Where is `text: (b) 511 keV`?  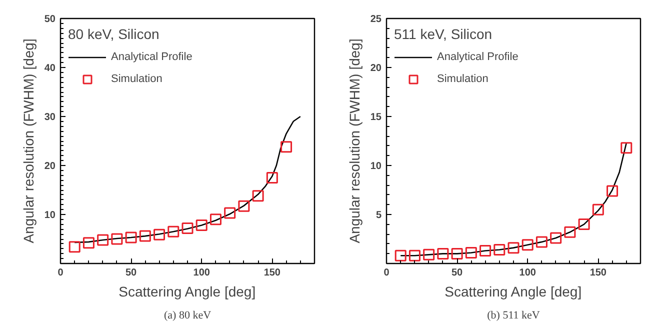 text: (b) 511 keV is located at coordinates (513, 316).